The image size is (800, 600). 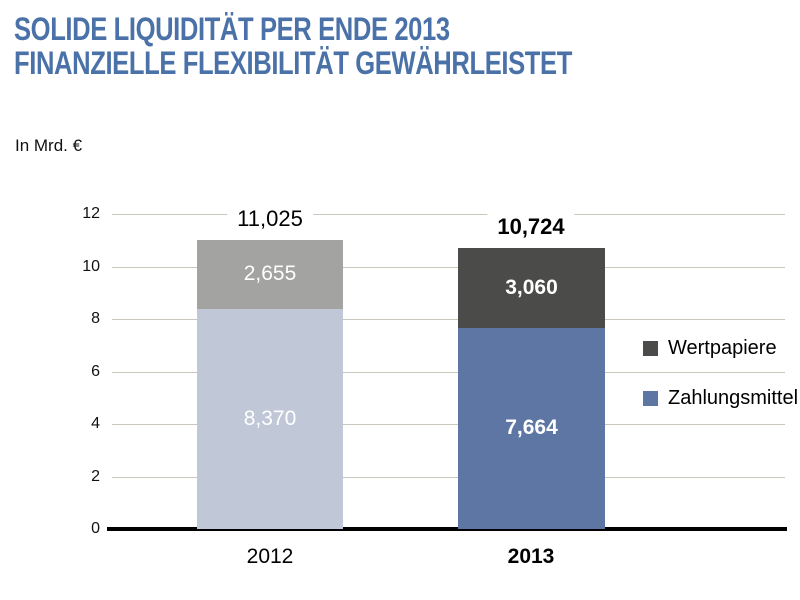 I want to click on bar-2012: 8,370 2,655, so click(x=270, y=384).